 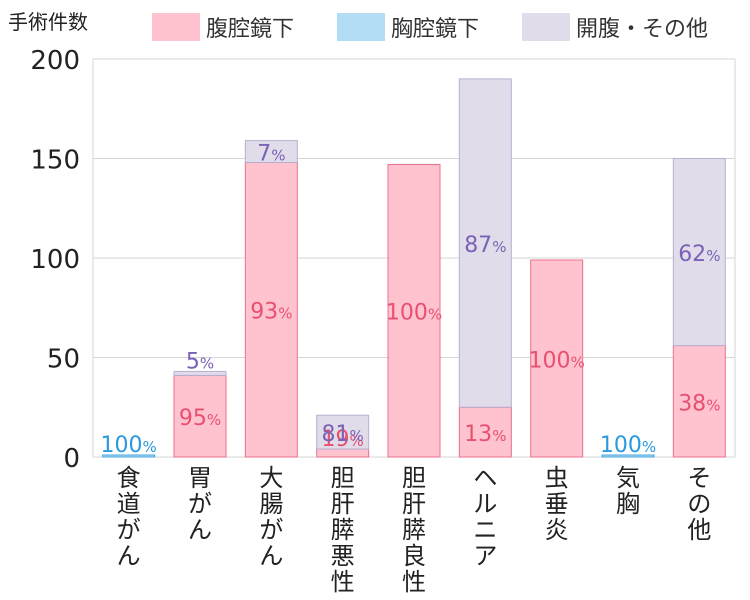 I want to click on legend-swatch-open-other, so click(x=546, y=27).